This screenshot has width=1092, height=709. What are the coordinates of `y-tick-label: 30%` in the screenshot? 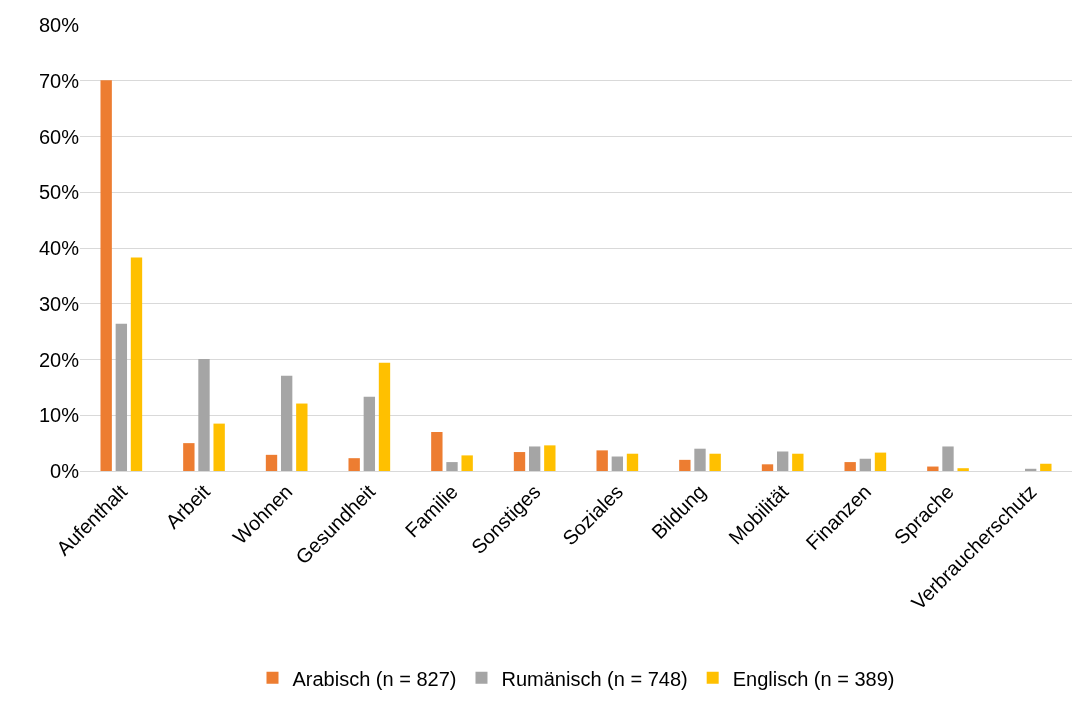 It's located at (59, 303).